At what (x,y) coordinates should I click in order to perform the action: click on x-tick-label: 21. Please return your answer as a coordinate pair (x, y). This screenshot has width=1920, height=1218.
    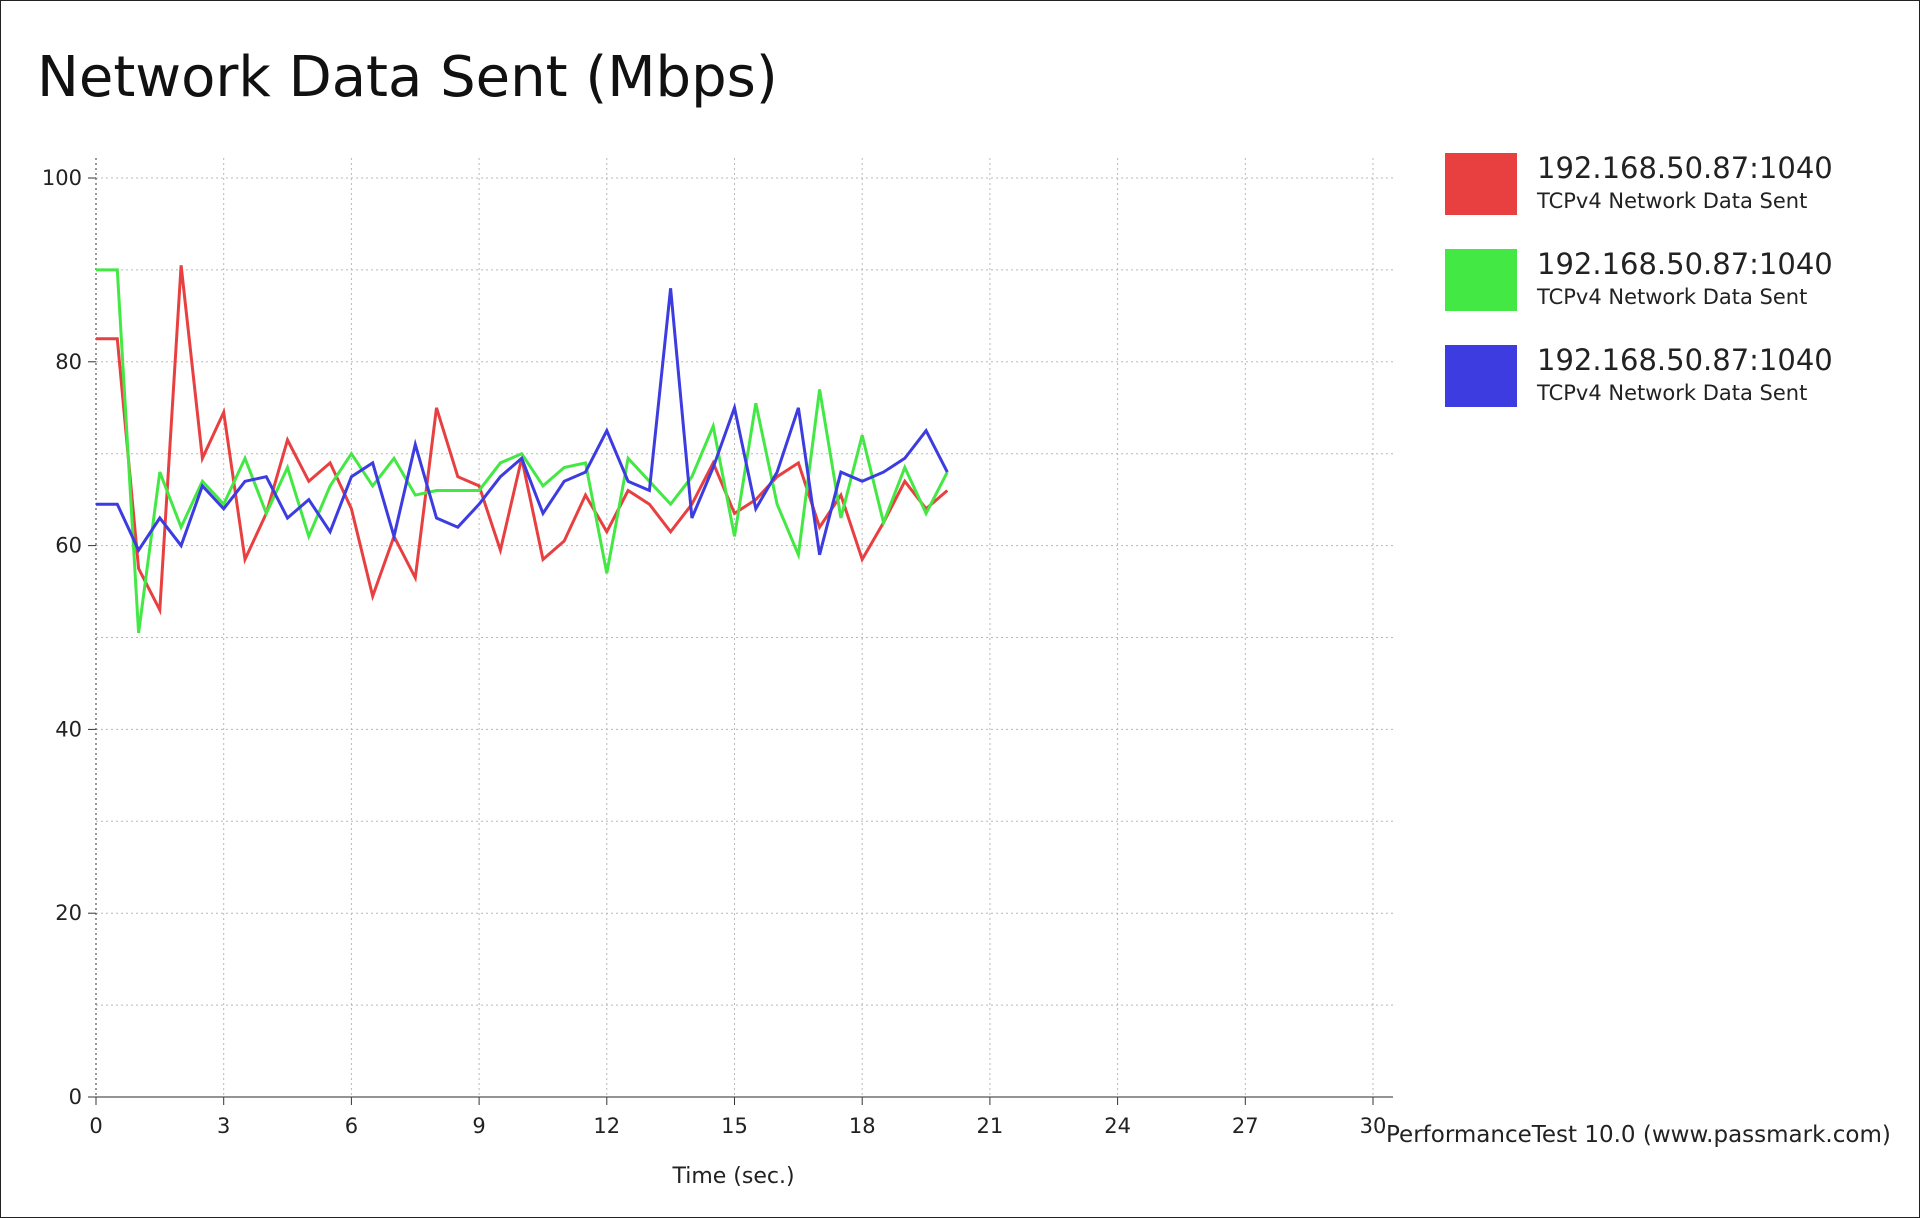
    Looking at the image, I should click on (990, 1126).